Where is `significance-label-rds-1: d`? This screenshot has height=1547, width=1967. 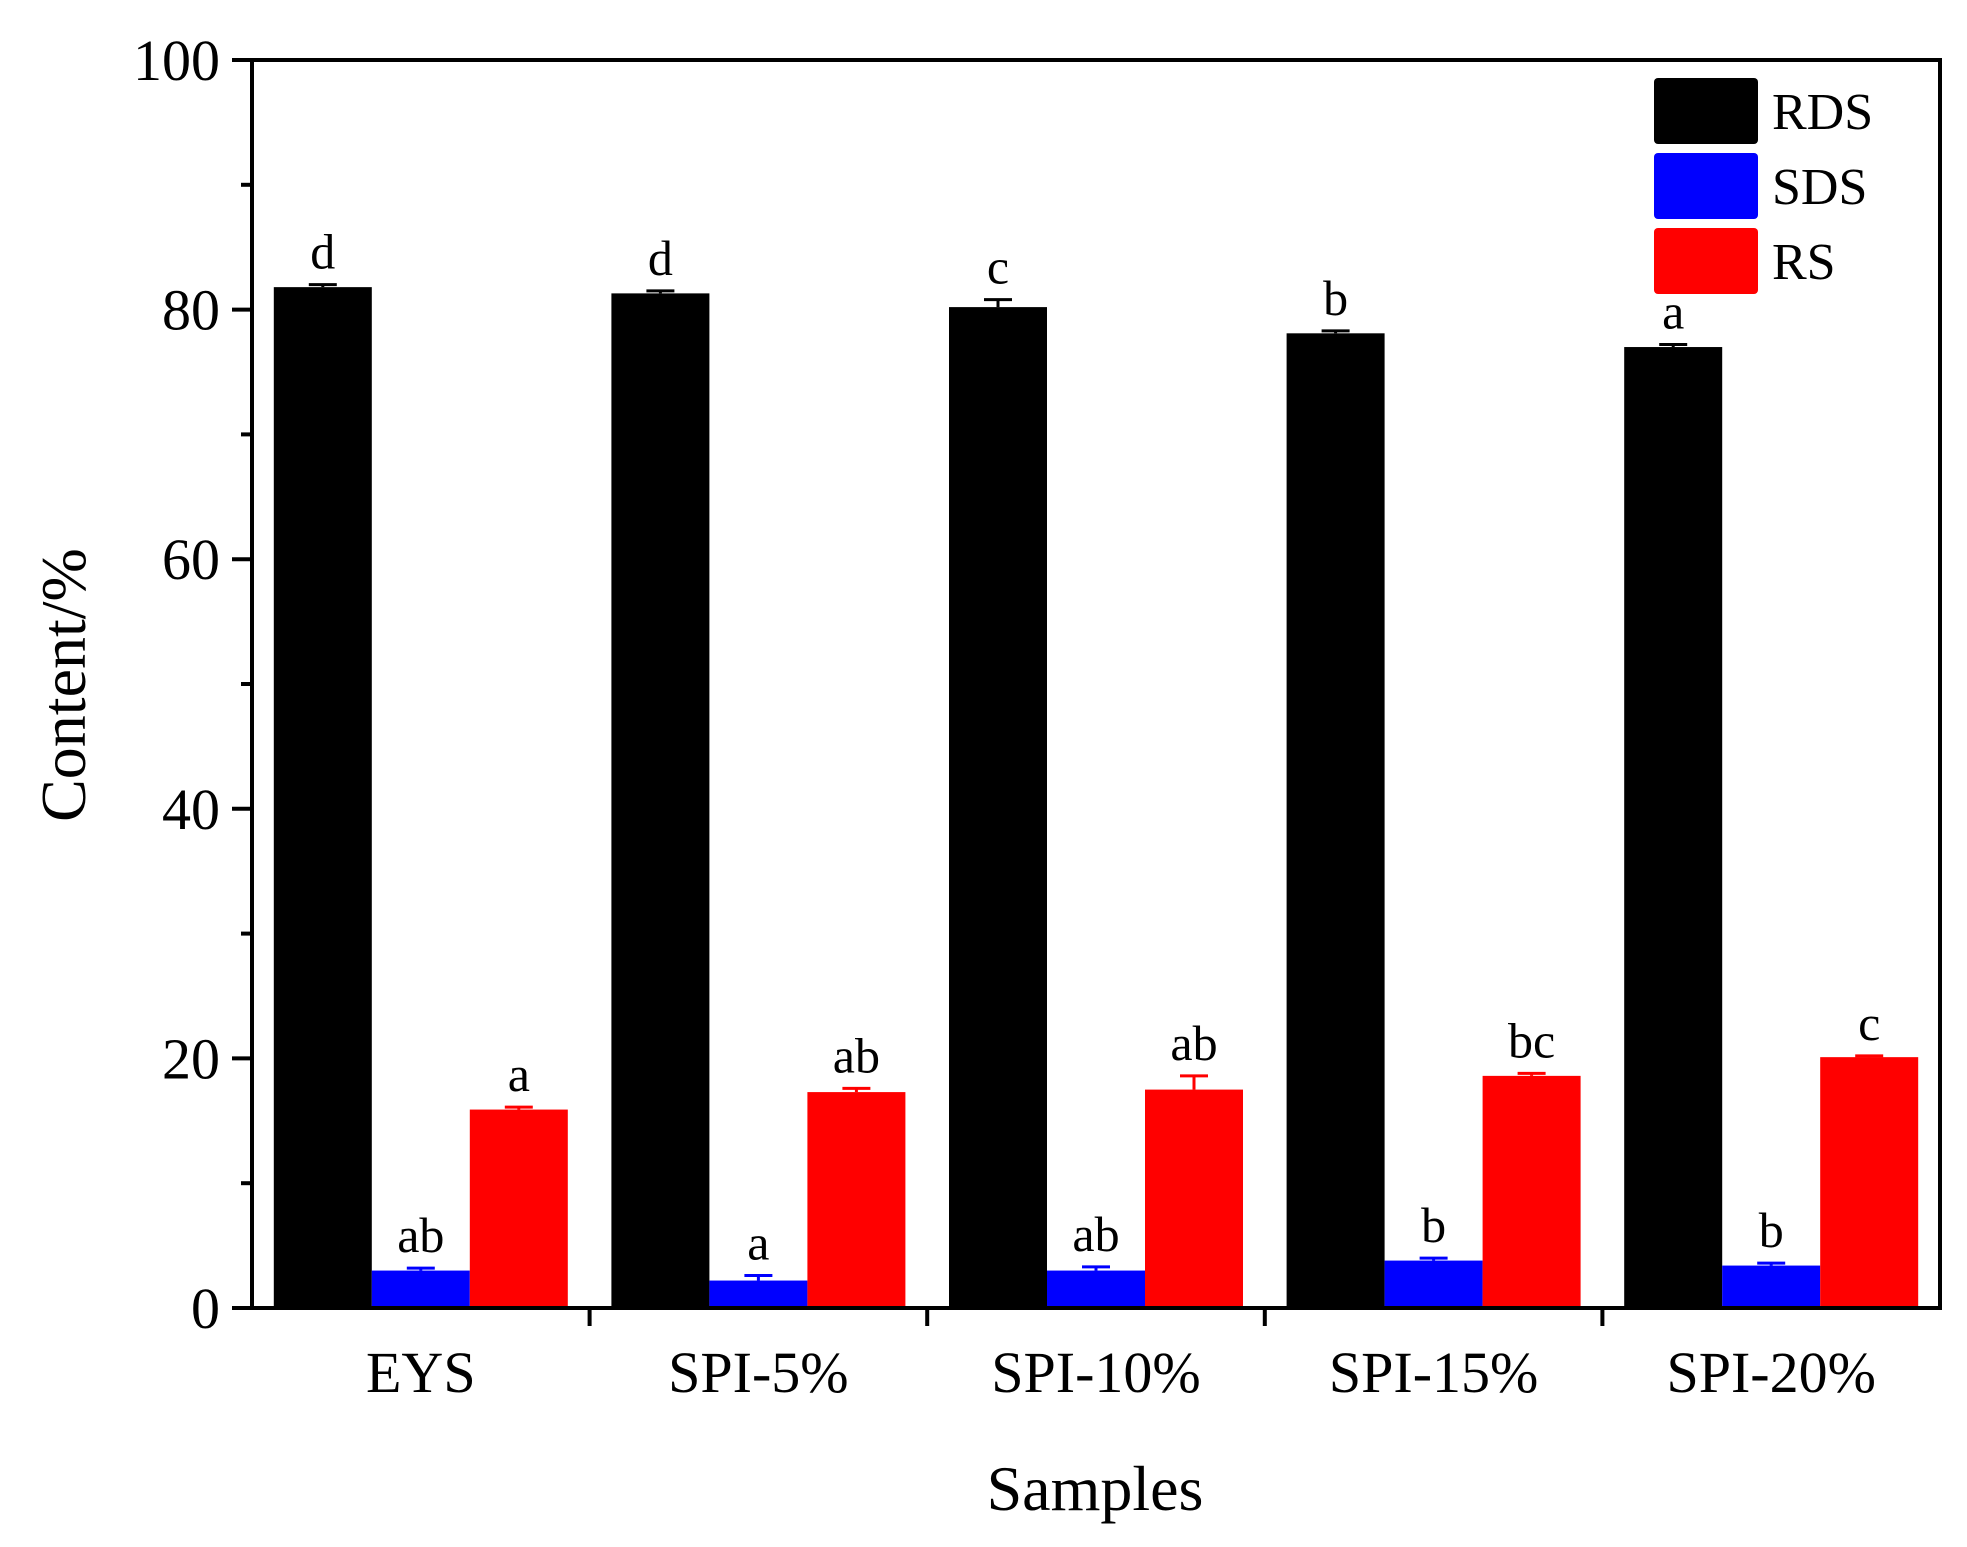 significance-label-rds-1: d is located at coordinates (322, 252).